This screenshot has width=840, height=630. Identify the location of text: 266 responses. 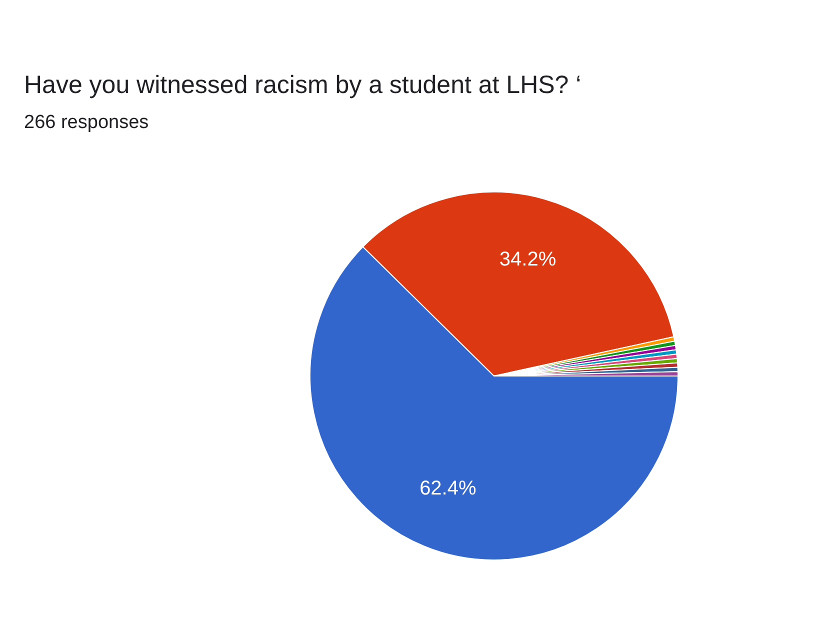
(86, 122).